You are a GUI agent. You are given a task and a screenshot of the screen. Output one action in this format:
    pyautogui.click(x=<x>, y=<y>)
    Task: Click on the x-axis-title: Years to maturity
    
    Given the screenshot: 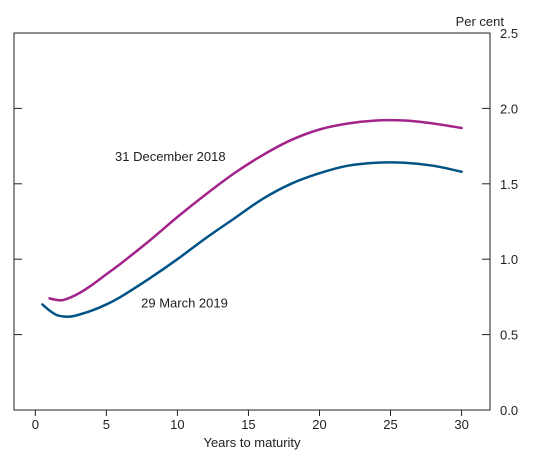 What is the action you would take?
    pyautogui.click(x=252, y=442)
    